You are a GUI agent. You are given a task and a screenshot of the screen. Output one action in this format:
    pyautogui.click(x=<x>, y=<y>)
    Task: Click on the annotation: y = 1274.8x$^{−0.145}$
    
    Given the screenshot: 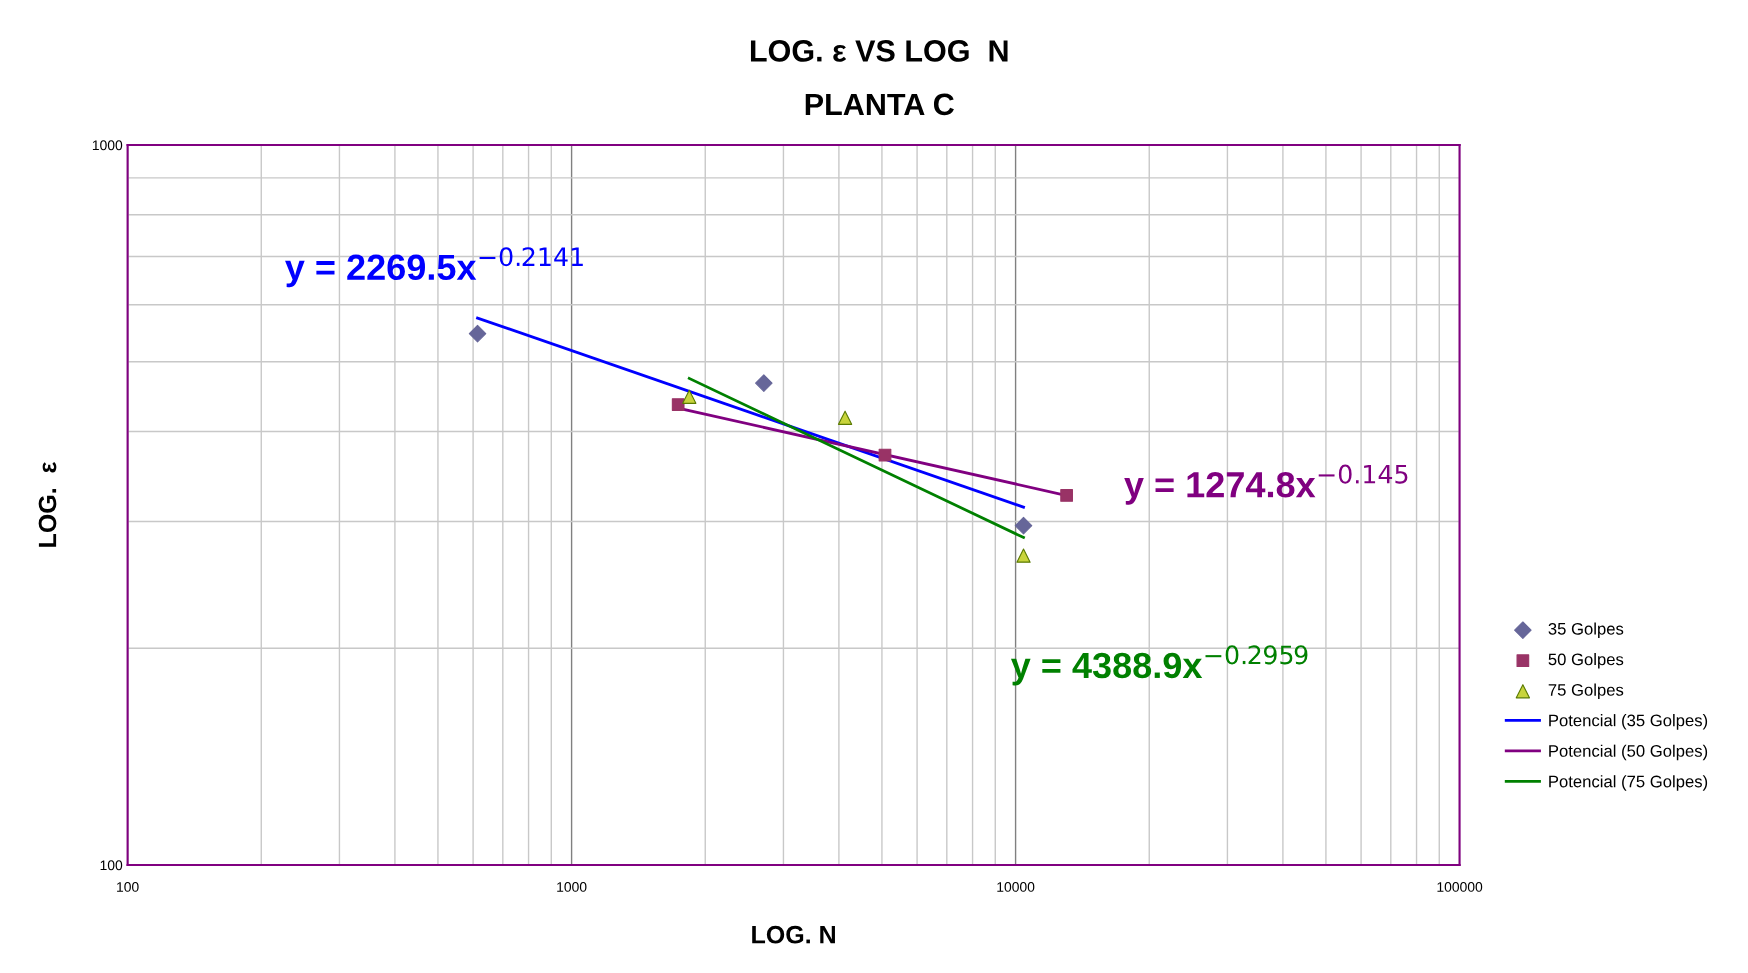 What is the action you would take?
    pyautogui.click(x=1266, y=484)
    